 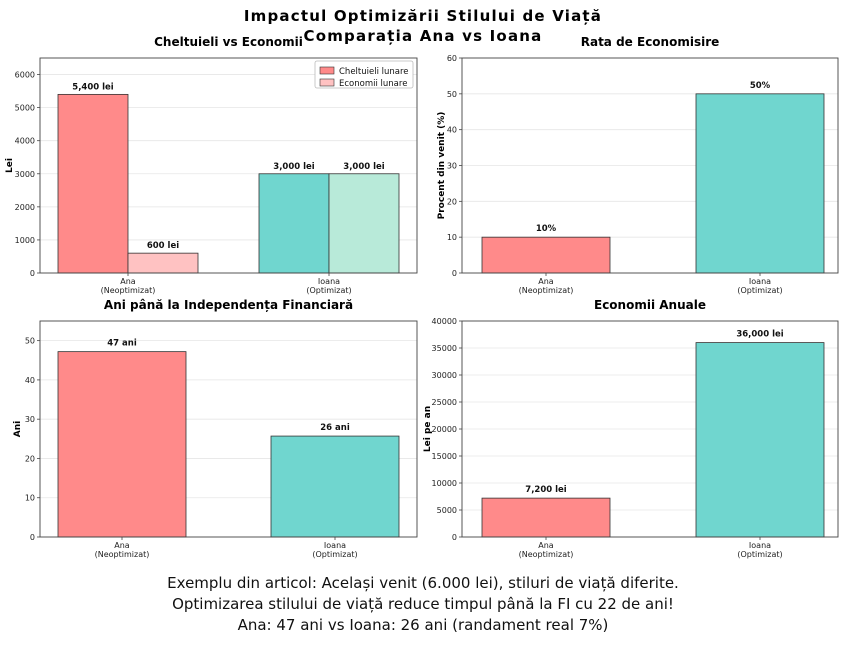 What do you see at coordinates (650, 305) in the screenshot?
I see `chart-title: Economii Anuale` at bounding box center [650, 305].